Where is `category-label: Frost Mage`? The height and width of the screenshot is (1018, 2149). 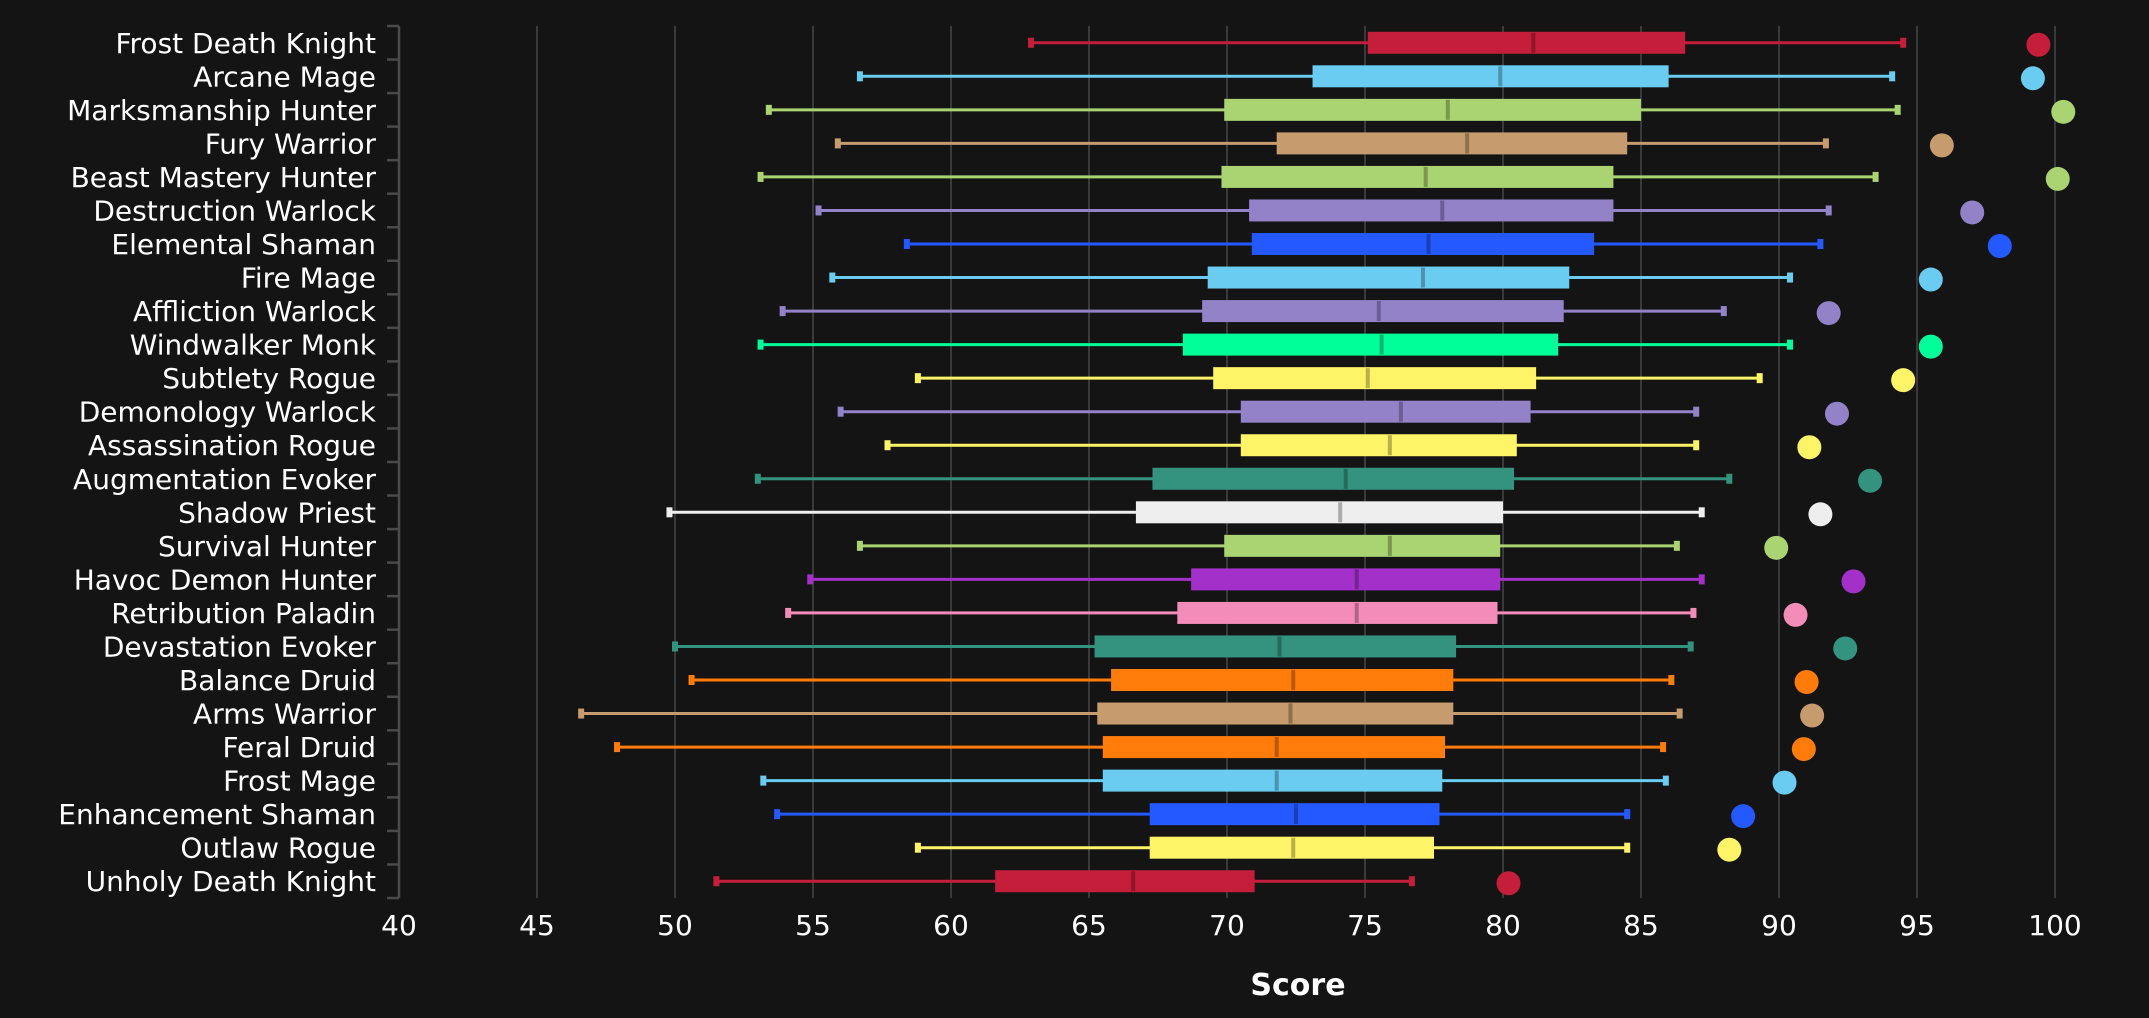
category-label: Frost Mage is located at coordinates (299, 781).